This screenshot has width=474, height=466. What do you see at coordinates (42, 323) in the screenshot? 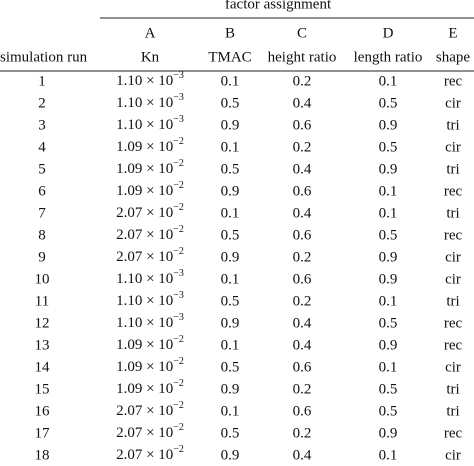
I see `run-cell: 12` at bounding box center [42, 323].